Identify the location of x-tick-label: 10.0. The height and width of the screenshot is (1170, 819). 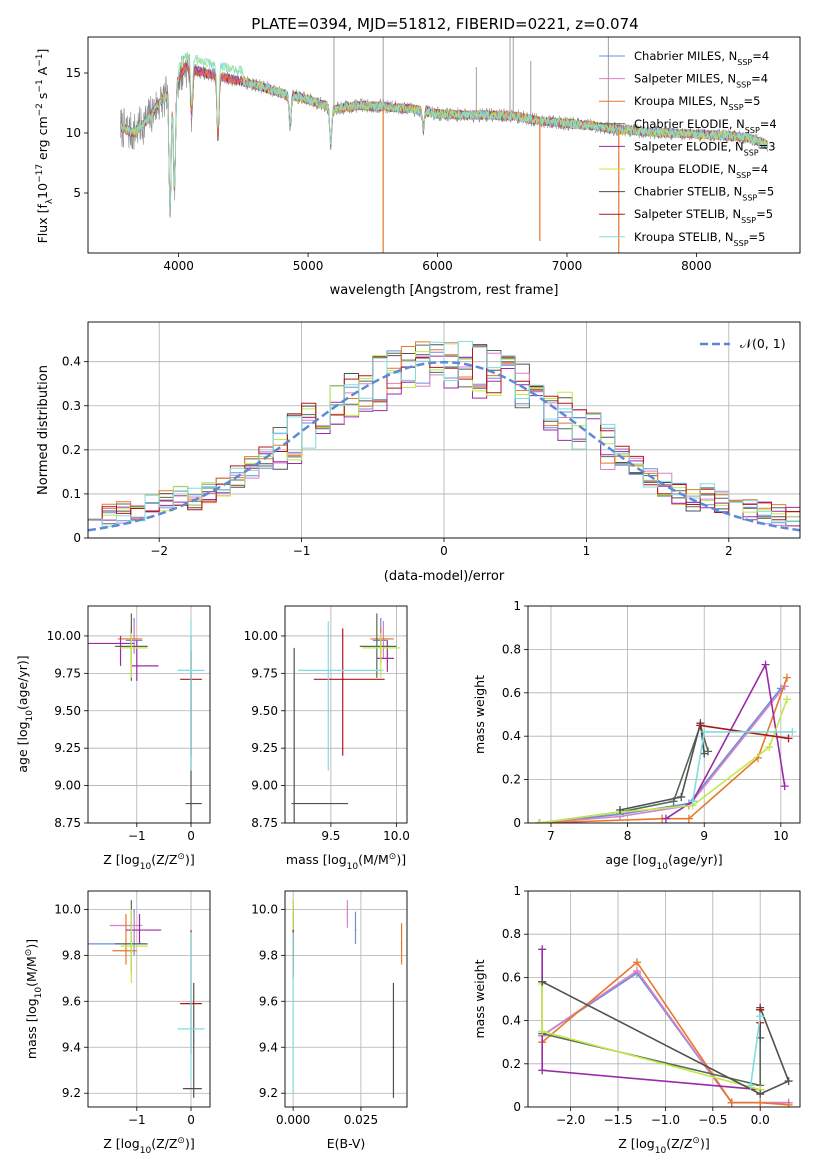
(396, 836).